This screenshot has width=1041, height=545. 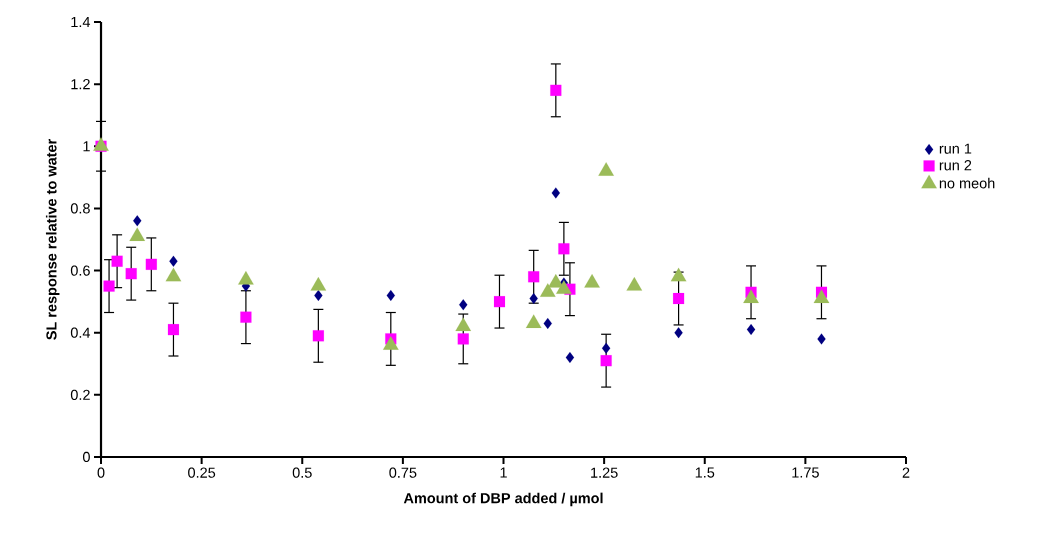 I want to click on x-tick-label: 0, so click(x=101, y=472).